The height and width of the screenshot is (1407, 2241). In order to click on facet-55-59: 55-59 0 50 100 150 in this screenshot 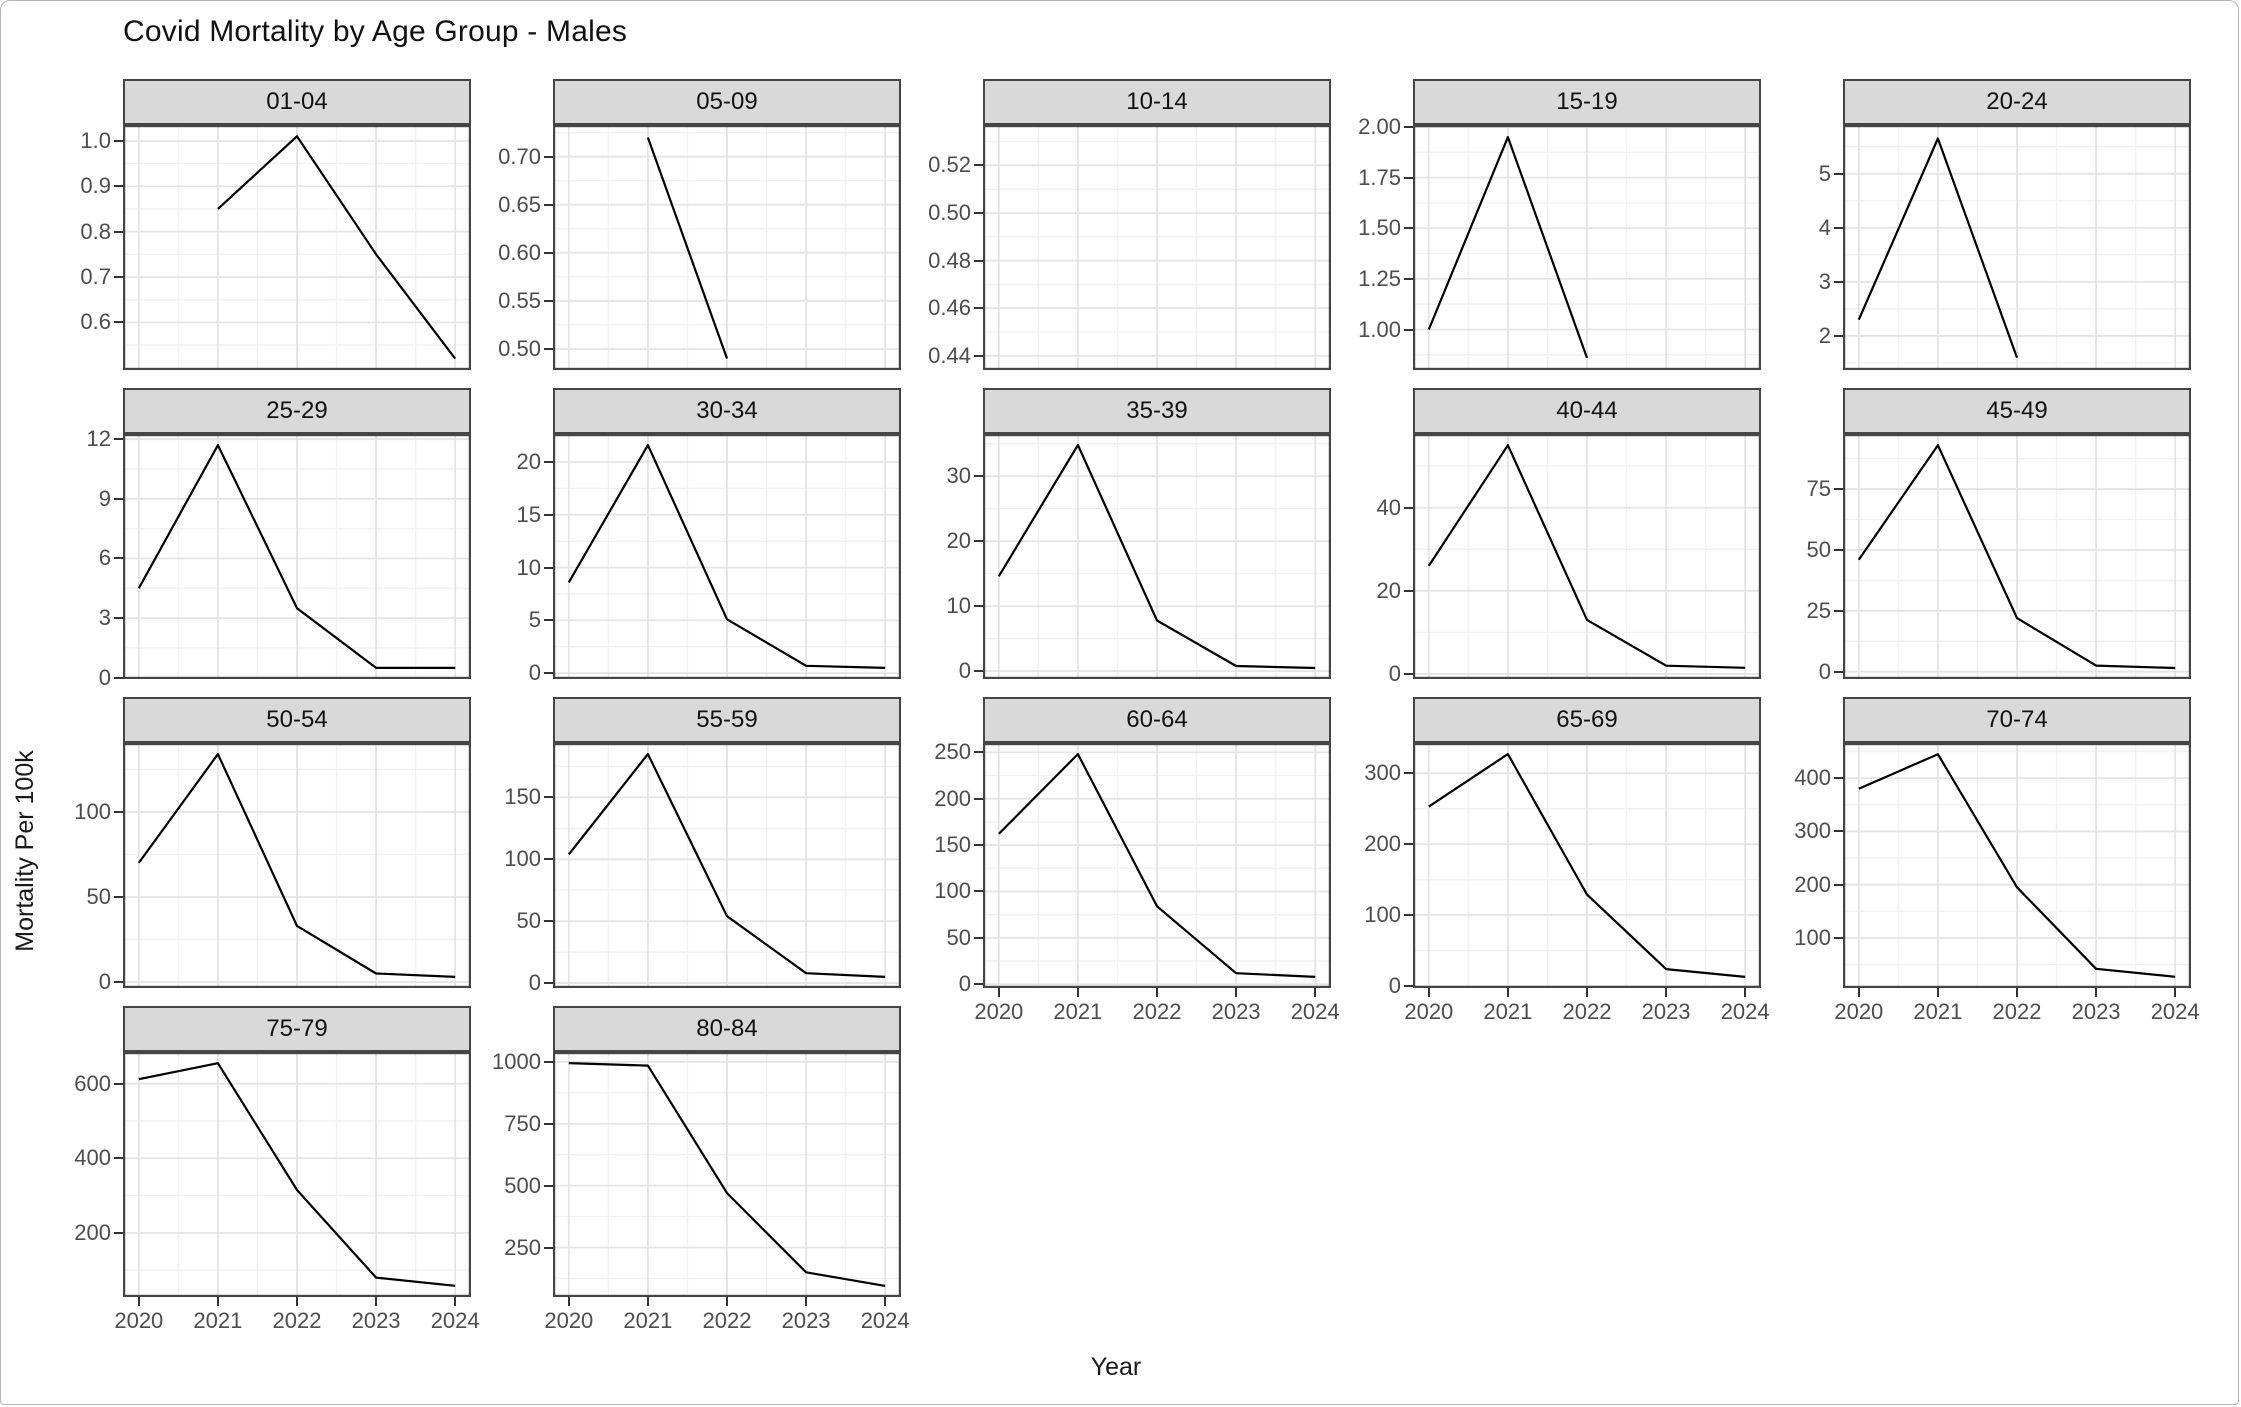, I will do `click(686, 846)`.